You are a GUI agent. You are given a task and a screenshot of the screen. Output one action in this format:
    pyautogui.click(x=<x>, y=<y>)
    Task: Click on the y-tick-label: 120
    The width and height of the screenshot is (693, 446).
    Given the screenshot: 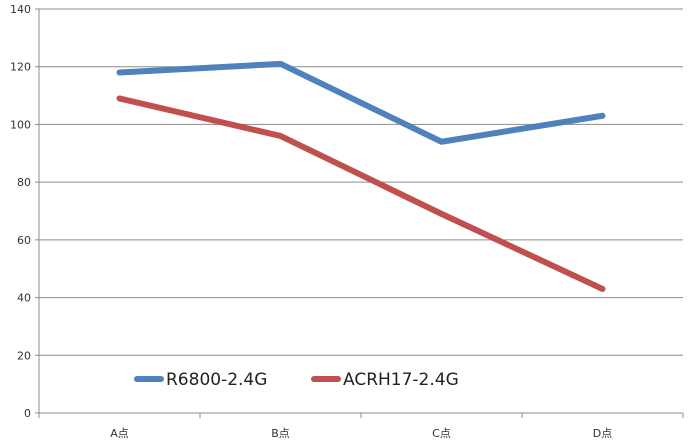 What is the action you would take?
    pyautogui.click(x=20, y=67)
    